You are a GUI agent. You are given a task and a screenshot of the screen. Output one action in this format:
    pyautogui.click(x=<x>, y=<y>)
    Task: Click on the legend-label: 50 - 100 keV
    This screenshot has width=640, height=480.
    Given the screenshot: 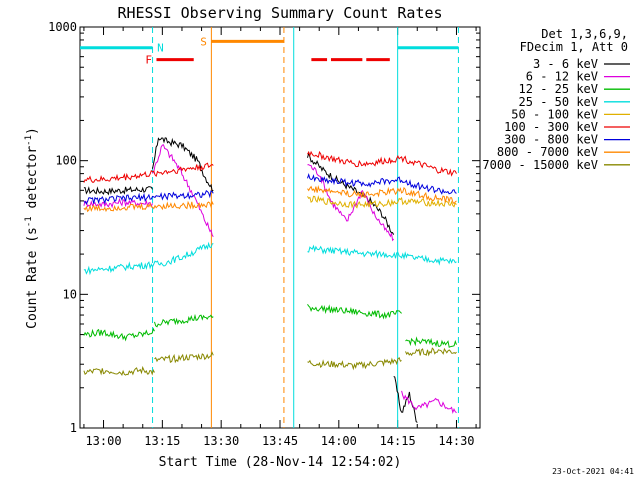 What is the action you would take?
    pyautogui.click(x=554, y=114)
    